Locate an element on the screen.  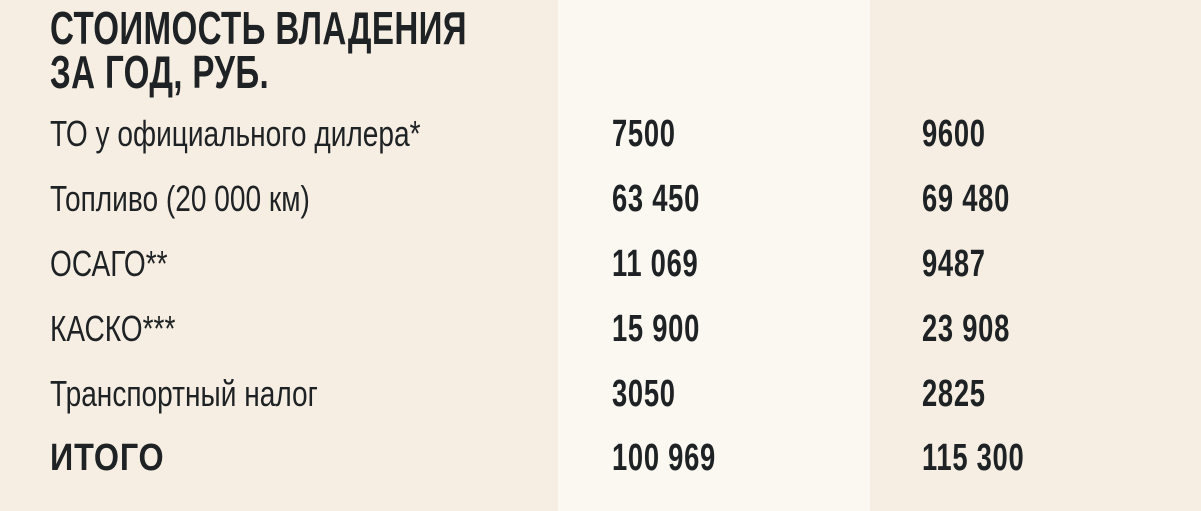
row-label: Транспортный налог is located at coordinates (184, 393).